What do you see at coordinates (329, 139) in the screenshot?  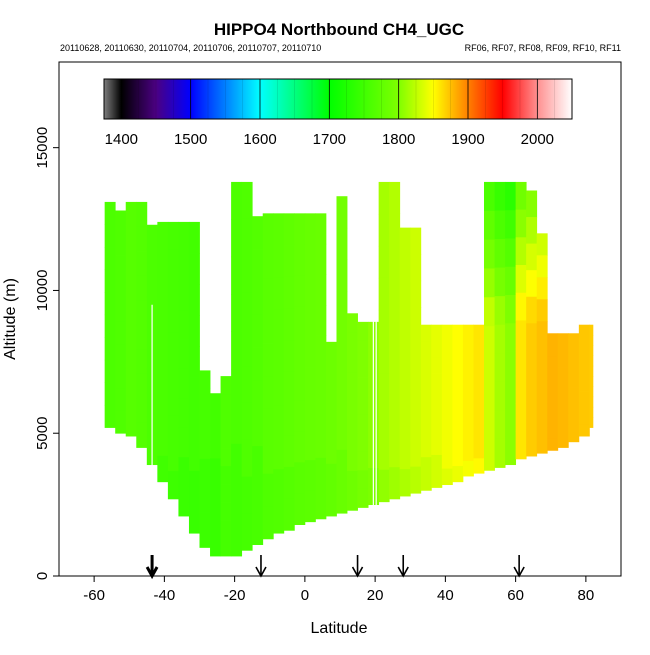 I see `colorbar-tick-label: 1700` at bounding box center [329, 139].